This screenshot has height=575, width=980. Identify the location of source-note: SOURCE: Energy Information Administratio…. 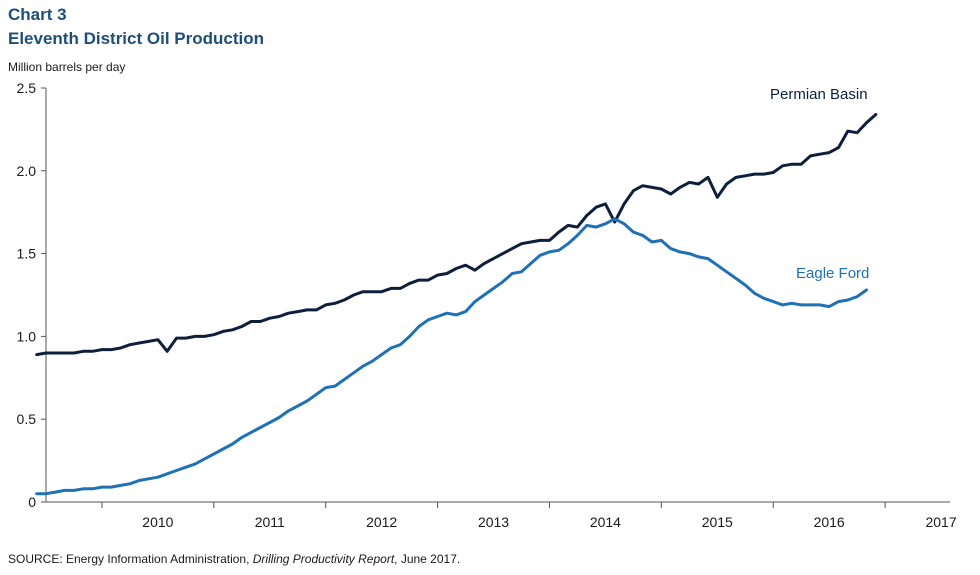
(234, 559).